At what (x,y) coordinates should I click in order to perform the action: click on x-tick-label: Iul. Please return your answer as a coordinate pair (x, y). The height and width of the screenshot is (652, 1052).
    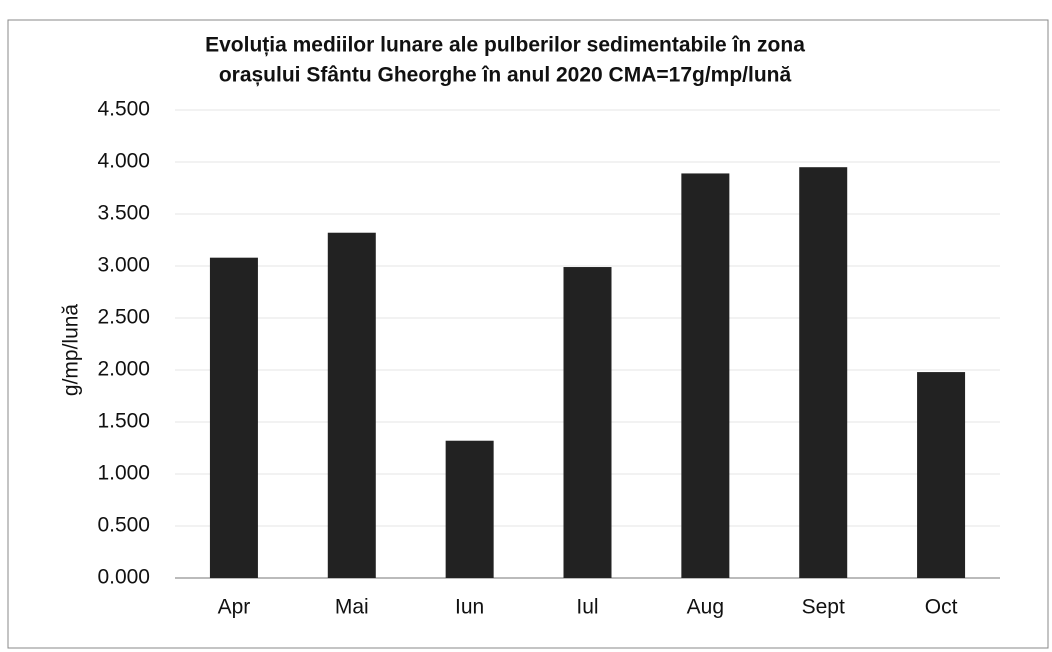
    Looking at the image, I should click on (587, 607).